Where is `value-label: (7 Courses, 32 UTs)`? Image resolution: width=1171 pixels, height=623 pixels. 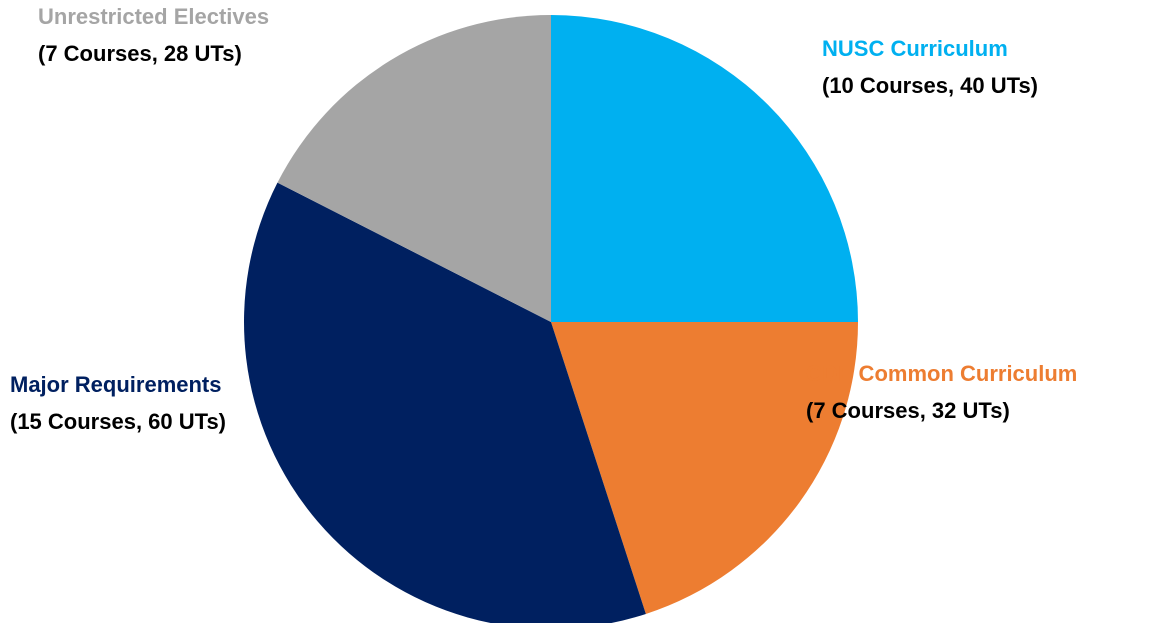 value-label: (7 Courses, 32 UTs) is located at coordinates (908, 410).